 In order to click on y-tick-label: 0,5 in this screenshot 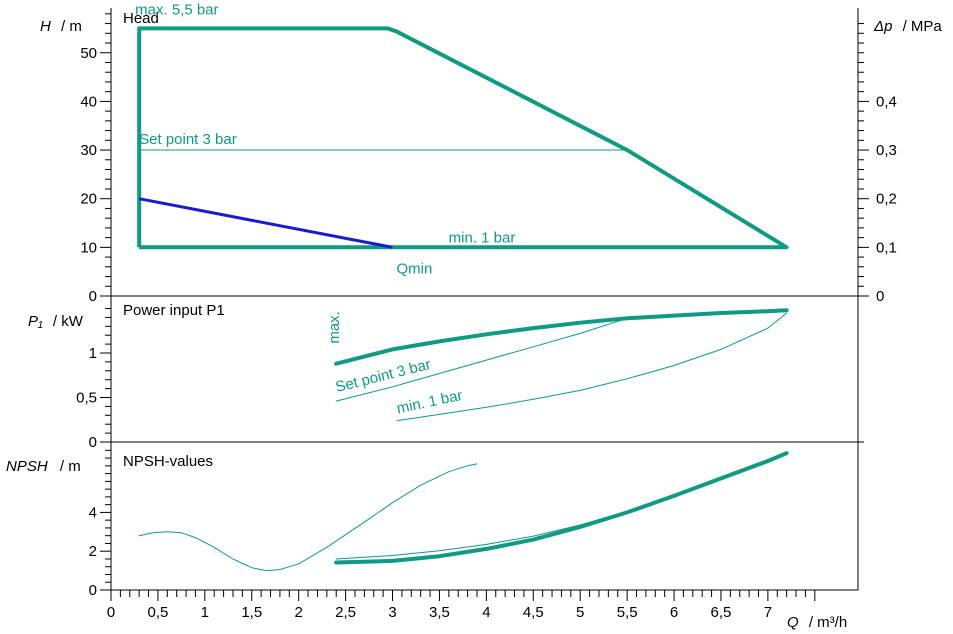, I will do `click(86, 398)`.